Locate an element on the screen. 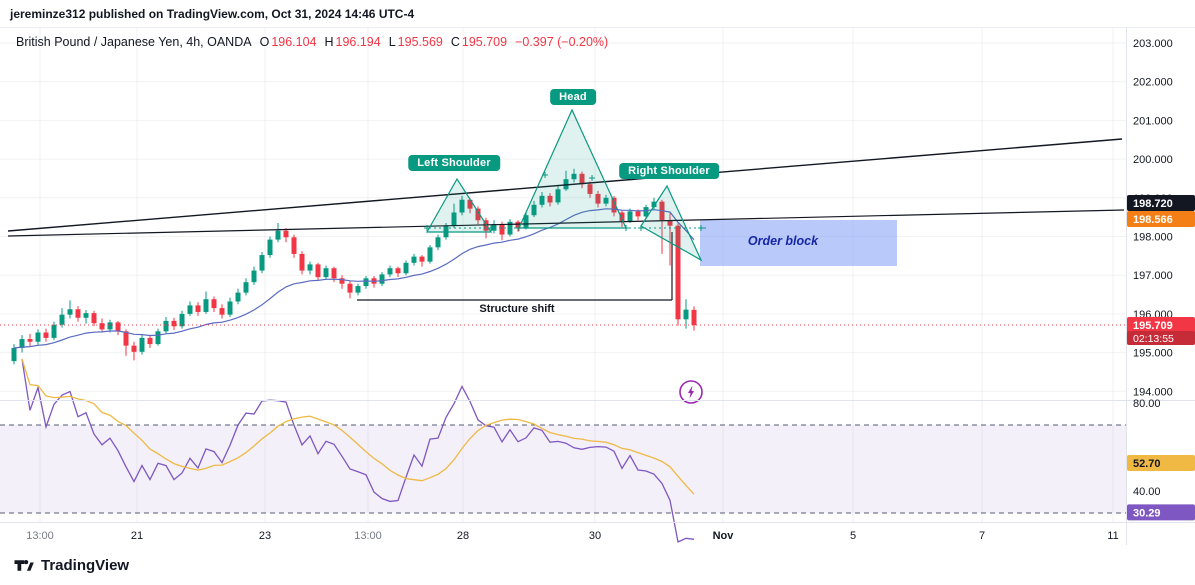 The height and width of the screenshot is (585, 1195). order-block-label: Order block is located at coordinates (783, 241).